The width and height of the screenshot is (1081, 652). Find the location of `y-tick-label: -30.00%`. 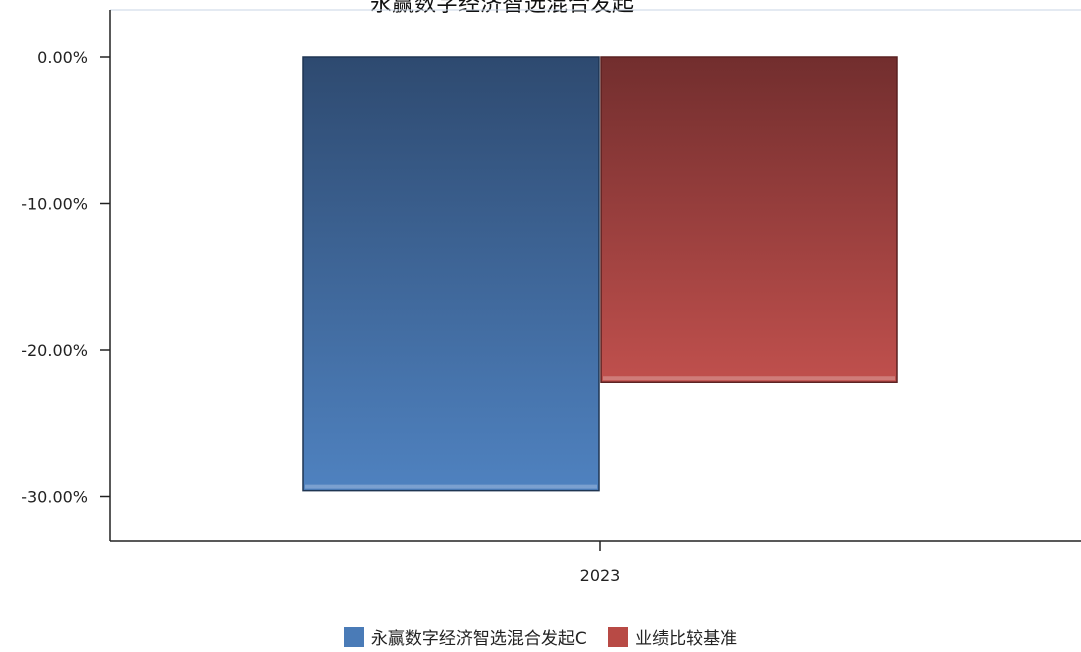

y-tick-label: -30.00% is located at coordinates (54, 497).